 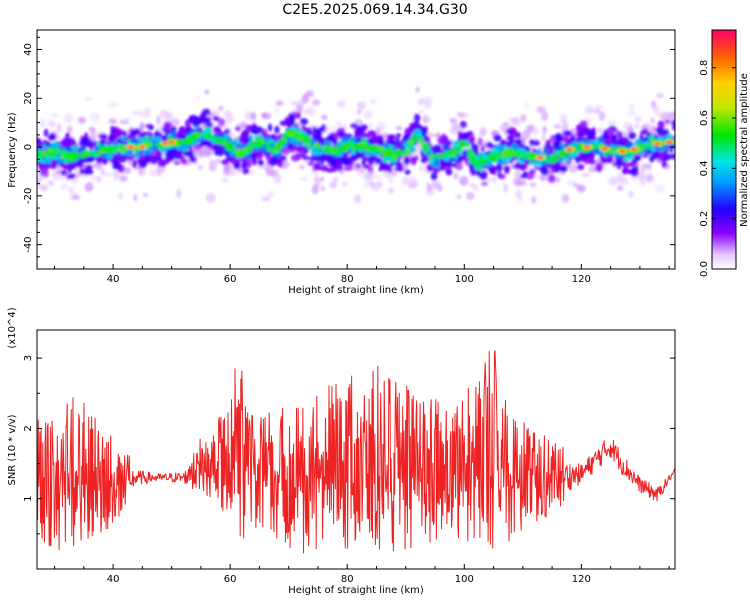 I want to click on snr-y-axis-label: SNR (10 * v/v), so click(x=12, y=449).